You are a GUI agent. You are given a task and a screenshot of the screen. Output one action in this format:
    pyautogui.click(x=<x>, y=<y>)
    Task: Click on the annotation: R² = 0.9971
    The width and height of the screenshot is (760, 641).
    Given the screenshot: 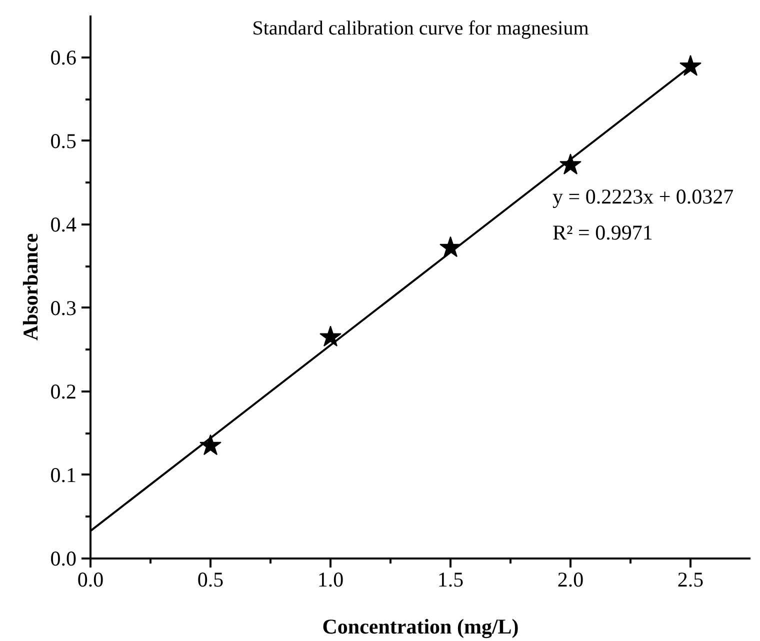 What is the action you would take?
    pyautogui.click(x=602, y=232)
    